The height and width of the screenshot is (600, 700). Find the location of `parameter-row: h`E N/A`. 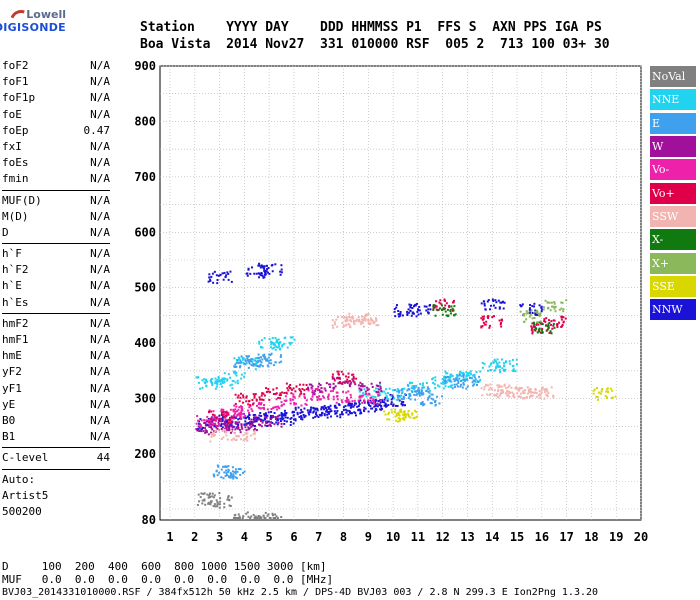

parameter-row: h`E N/A is located at coordinates (56, 286).